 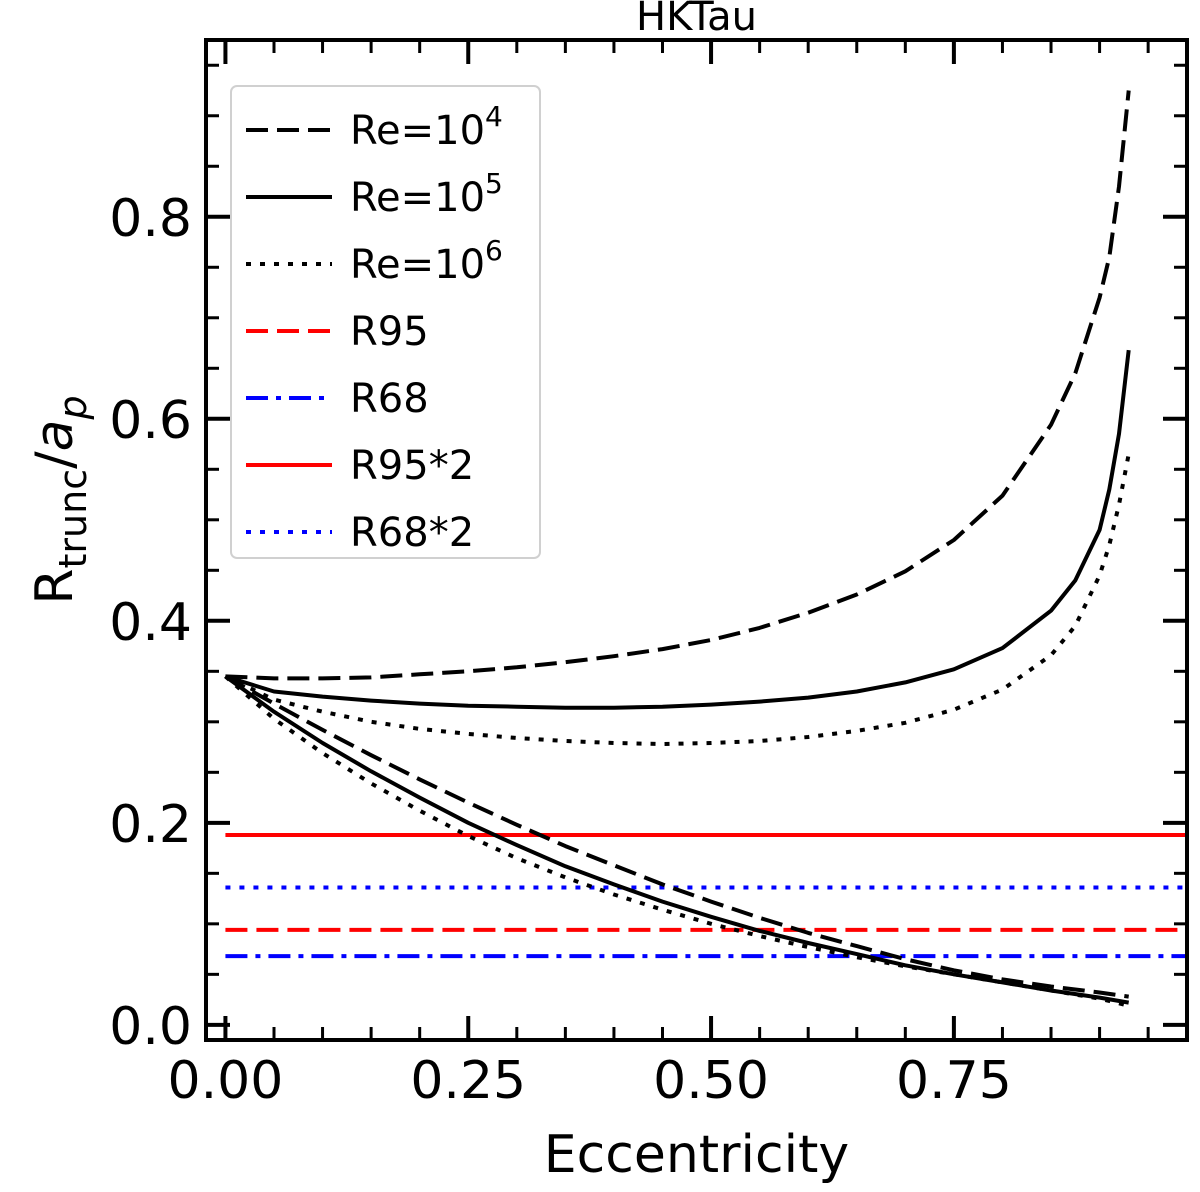 What do you see at coordinates (55, 460) in the screenshot?
I see `y-axis-label-slash: /` at bounding box center [55, 460].